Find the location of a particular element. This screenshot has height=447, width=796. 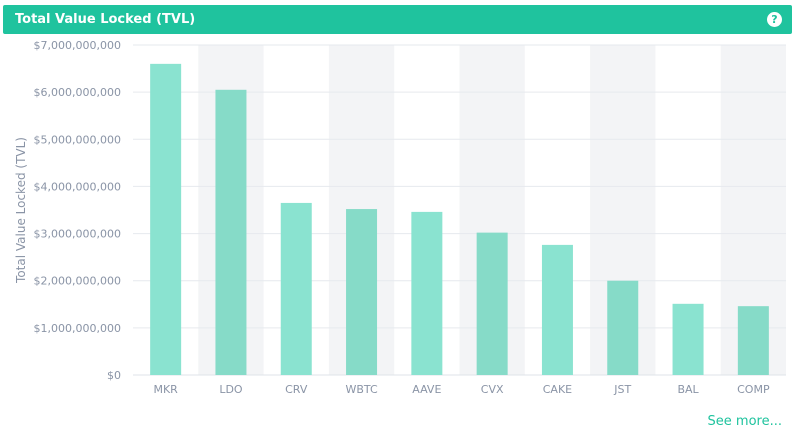

bar-ldo is located at coordinates (231, 232).